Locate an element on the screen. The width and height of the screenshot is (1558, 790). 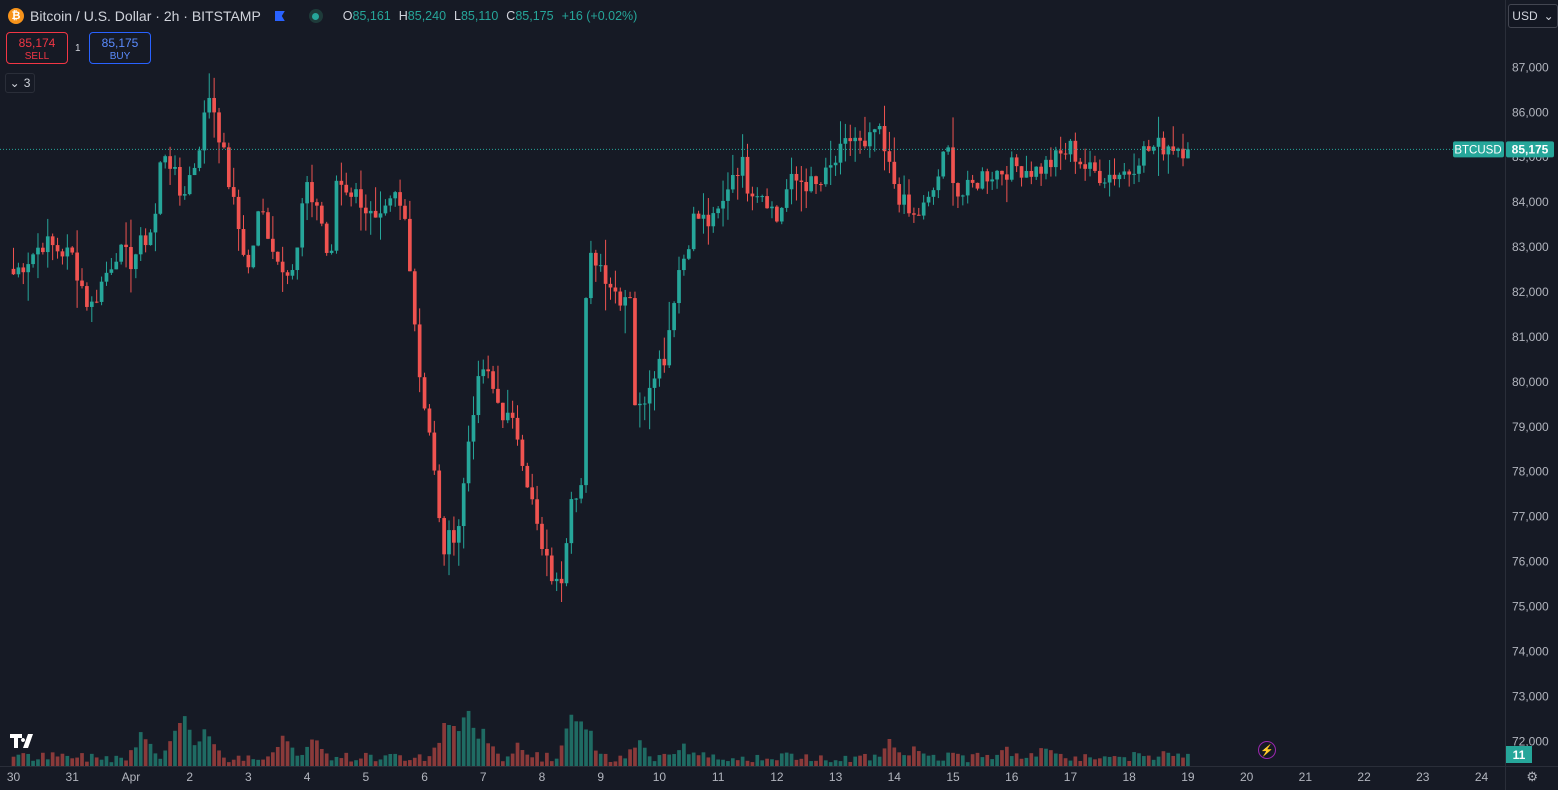
y-tick-label: 77,000 is located at coordinates (1530, 517).